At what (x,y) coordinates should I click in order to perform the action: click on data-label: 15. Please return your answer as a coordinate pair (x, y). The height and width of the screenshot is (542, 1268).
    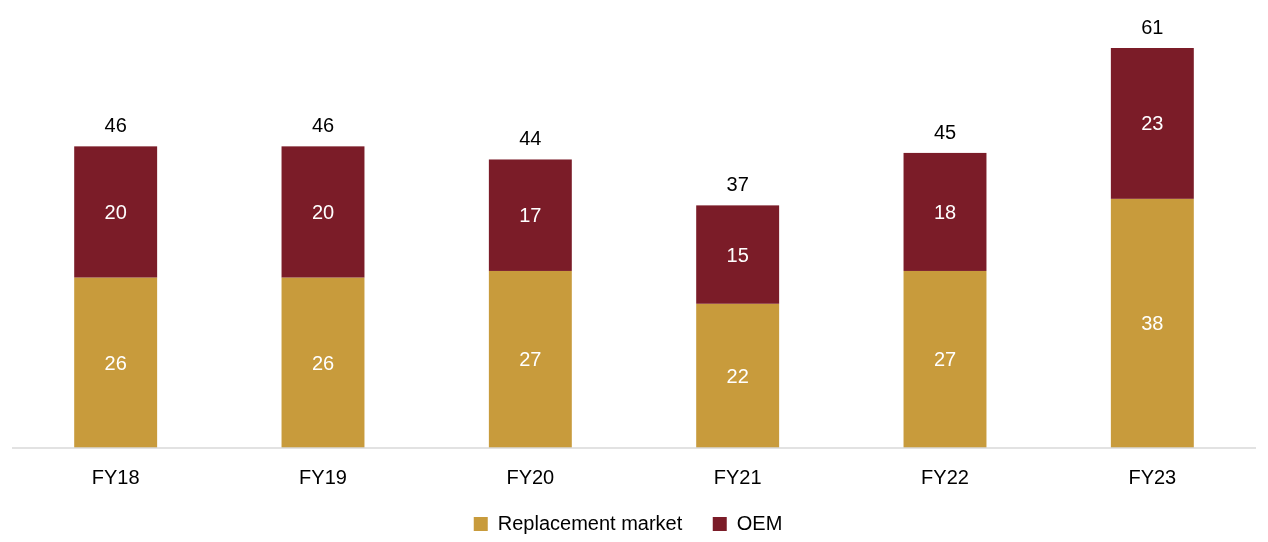
    Looking at the image, I should click on (737, 254).